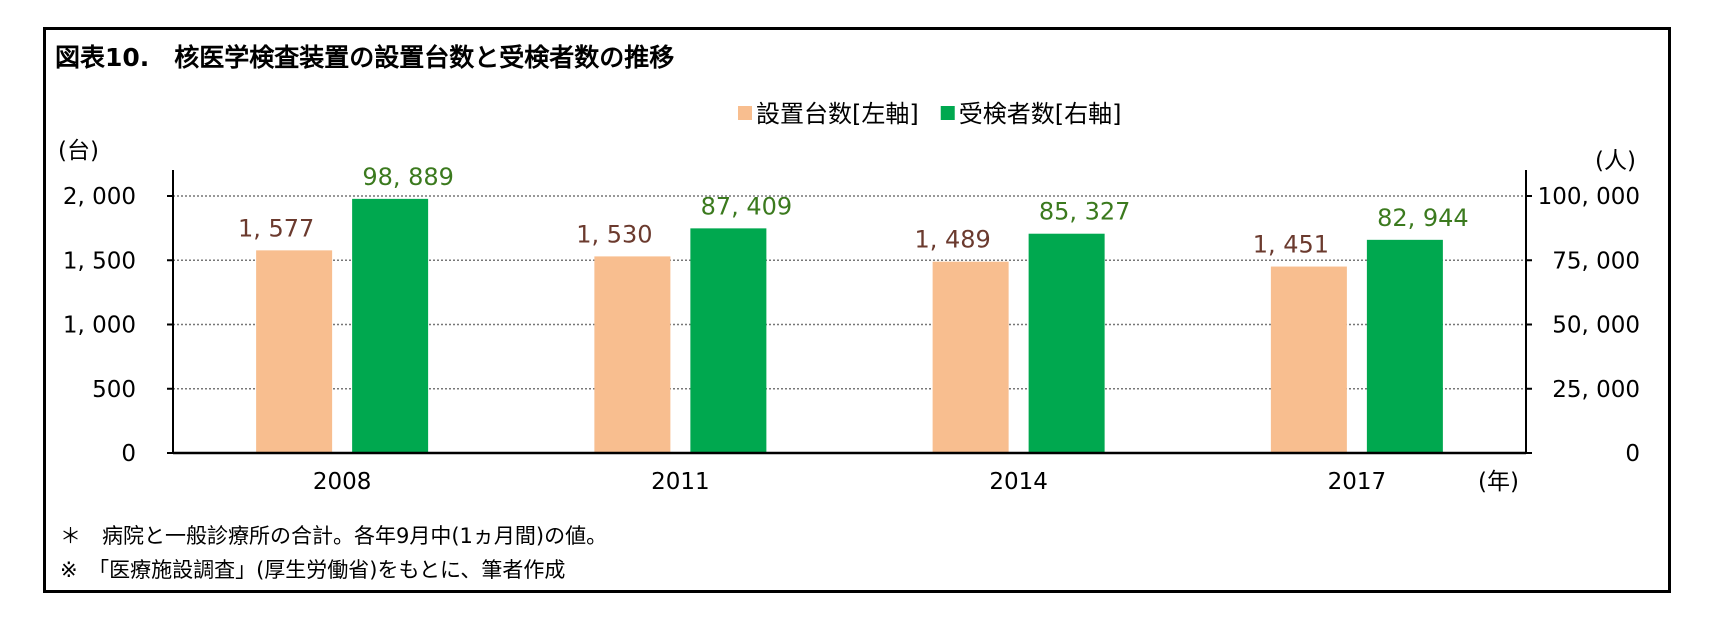 Image resolution: width=1718 pixels, height=625 pixels. What do you see at coordinates (1018, 482) in the screenshot?
I see `x-tick-label: 2014` at bounding box center [1018, 482].